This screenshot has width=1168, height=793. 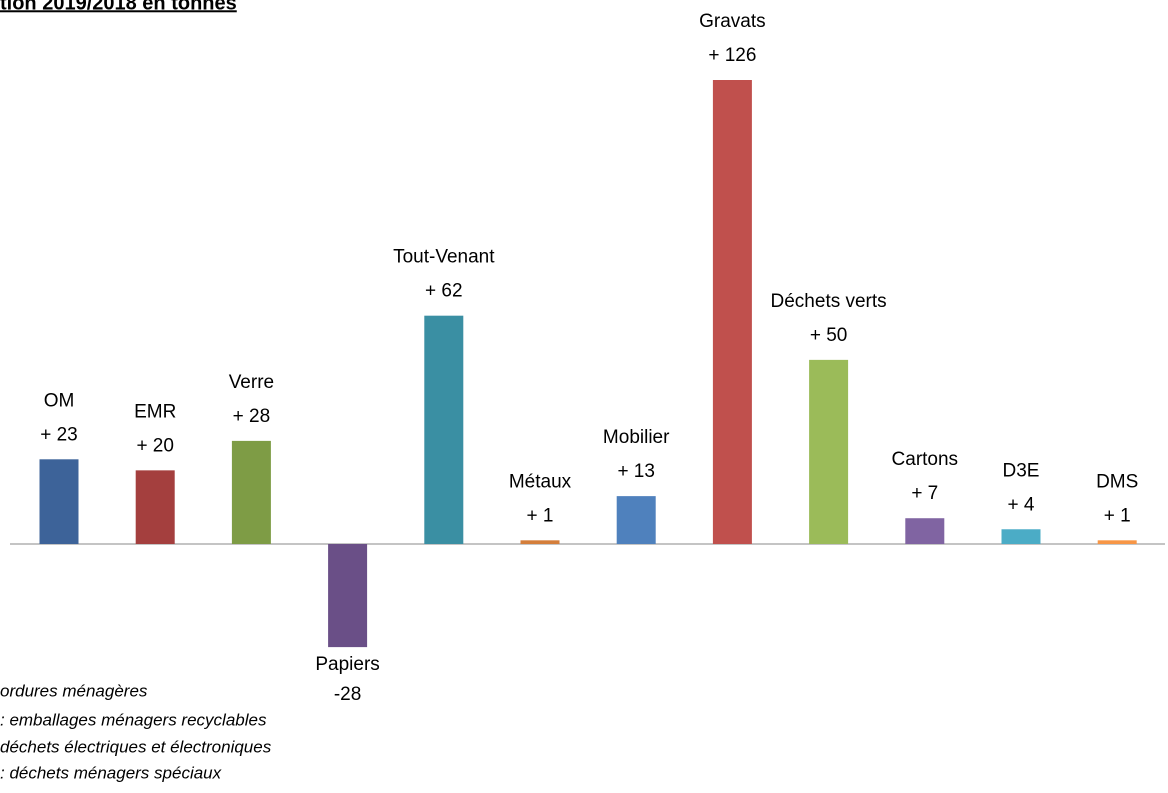 What do you see at coordinates (732, 21) in the screenshot?
I see `category-label: Gravats` at bounding box center [732, 21].